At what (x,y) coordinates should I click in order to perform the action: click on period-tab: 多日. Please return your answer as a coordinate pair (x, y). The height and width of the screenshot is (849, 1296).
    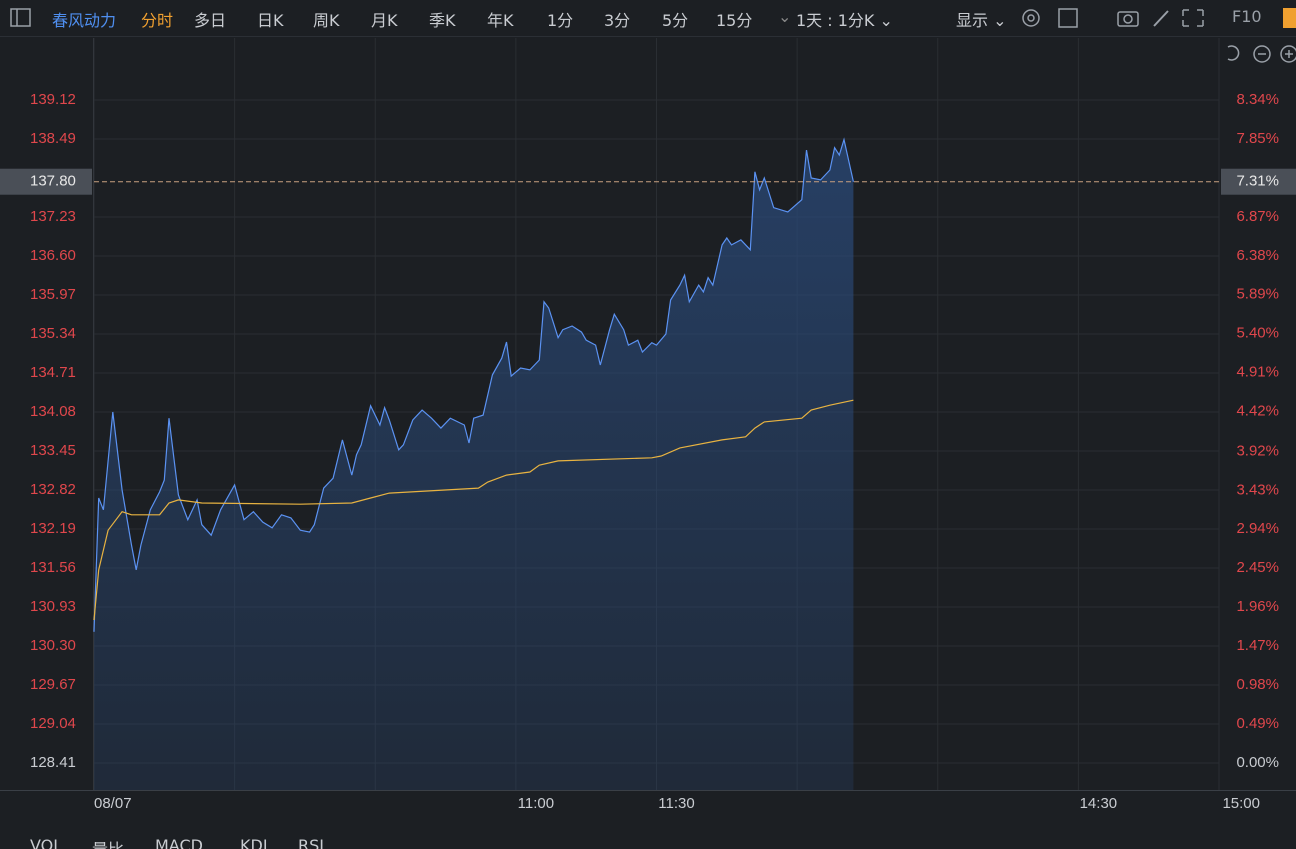
    Looking at the image, I should click on (210, 20).